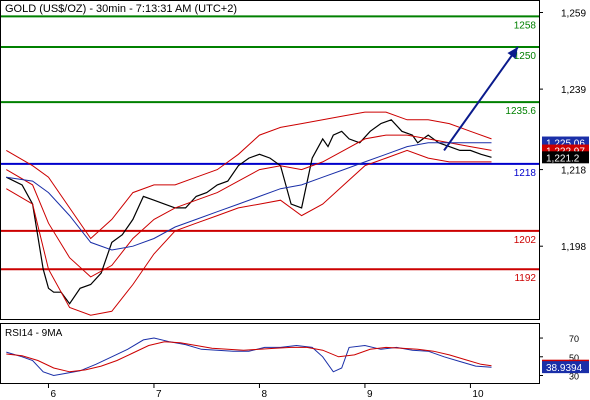 Image resolution: width=590 pixels, height=400 pixels. I want to click on rsi-series-group, so click(249, 357).